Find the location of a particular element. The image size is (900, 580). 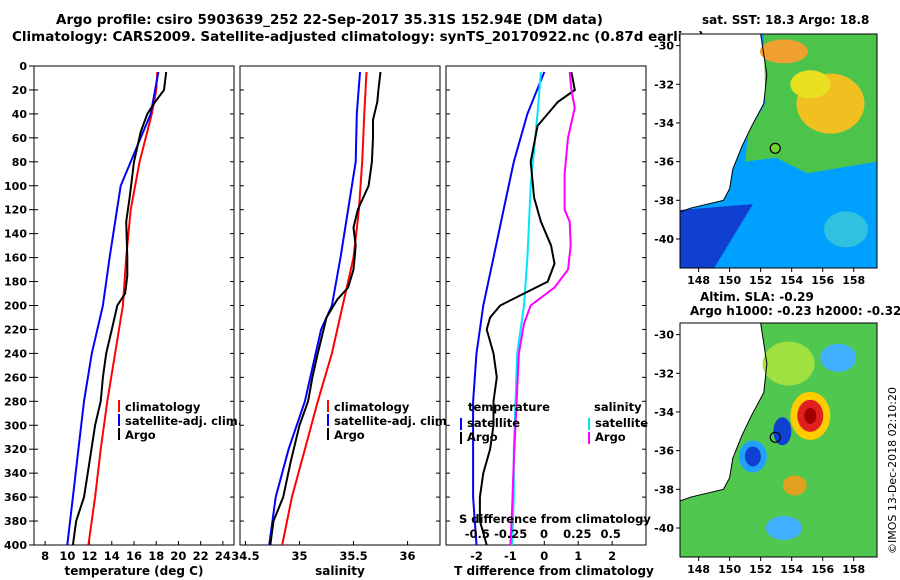

sla-map-field is located at coordinates (778, 440).